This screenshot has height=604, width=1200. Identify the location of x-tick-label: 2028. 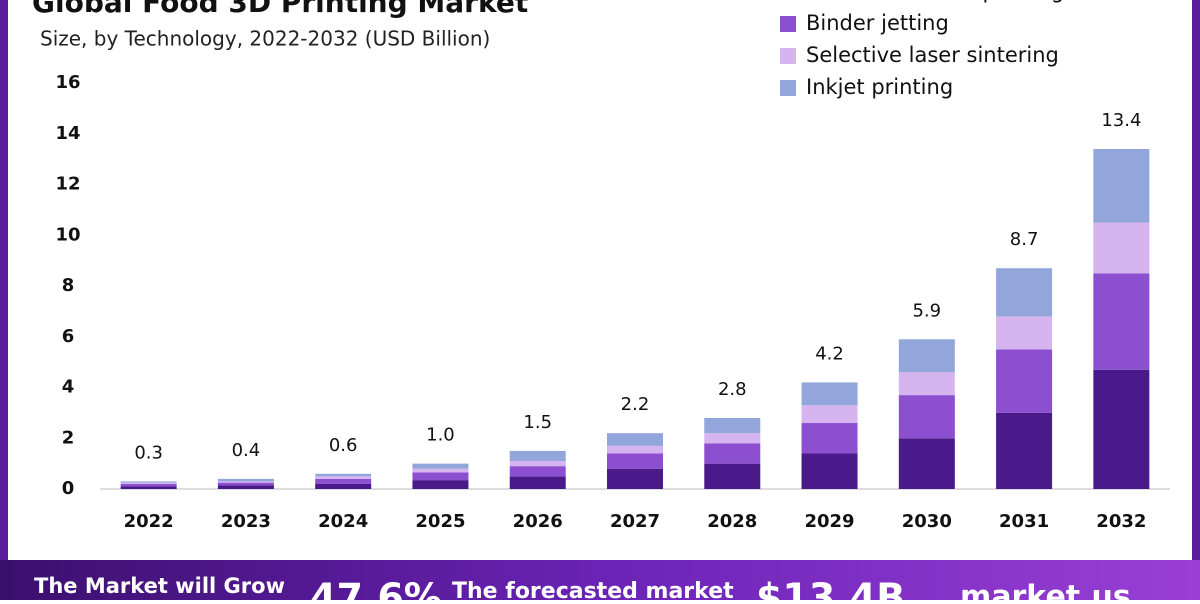
(732, 521).